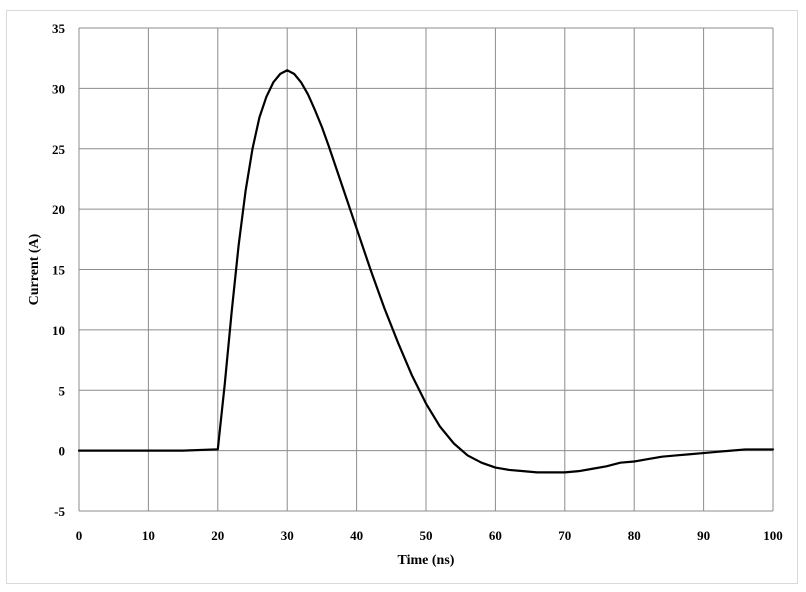  What do you see at coordinates (564, 535) in the screenshot?
I see `x-tick-label: 70` at bounding box center [564, 535].